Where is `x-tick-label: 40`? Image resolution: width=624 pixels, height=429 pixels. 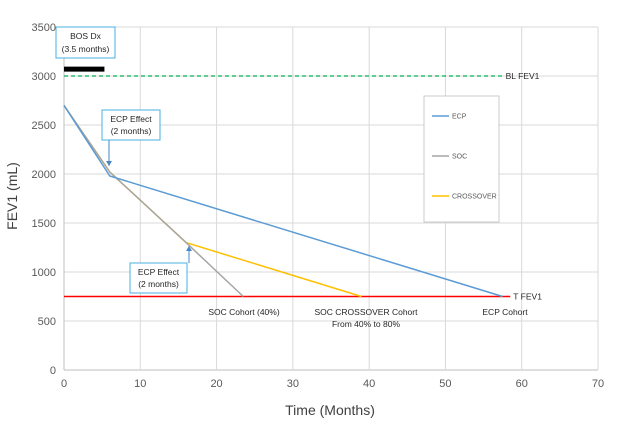 x-tick-label: 40 is located at coordinates (369, 384).